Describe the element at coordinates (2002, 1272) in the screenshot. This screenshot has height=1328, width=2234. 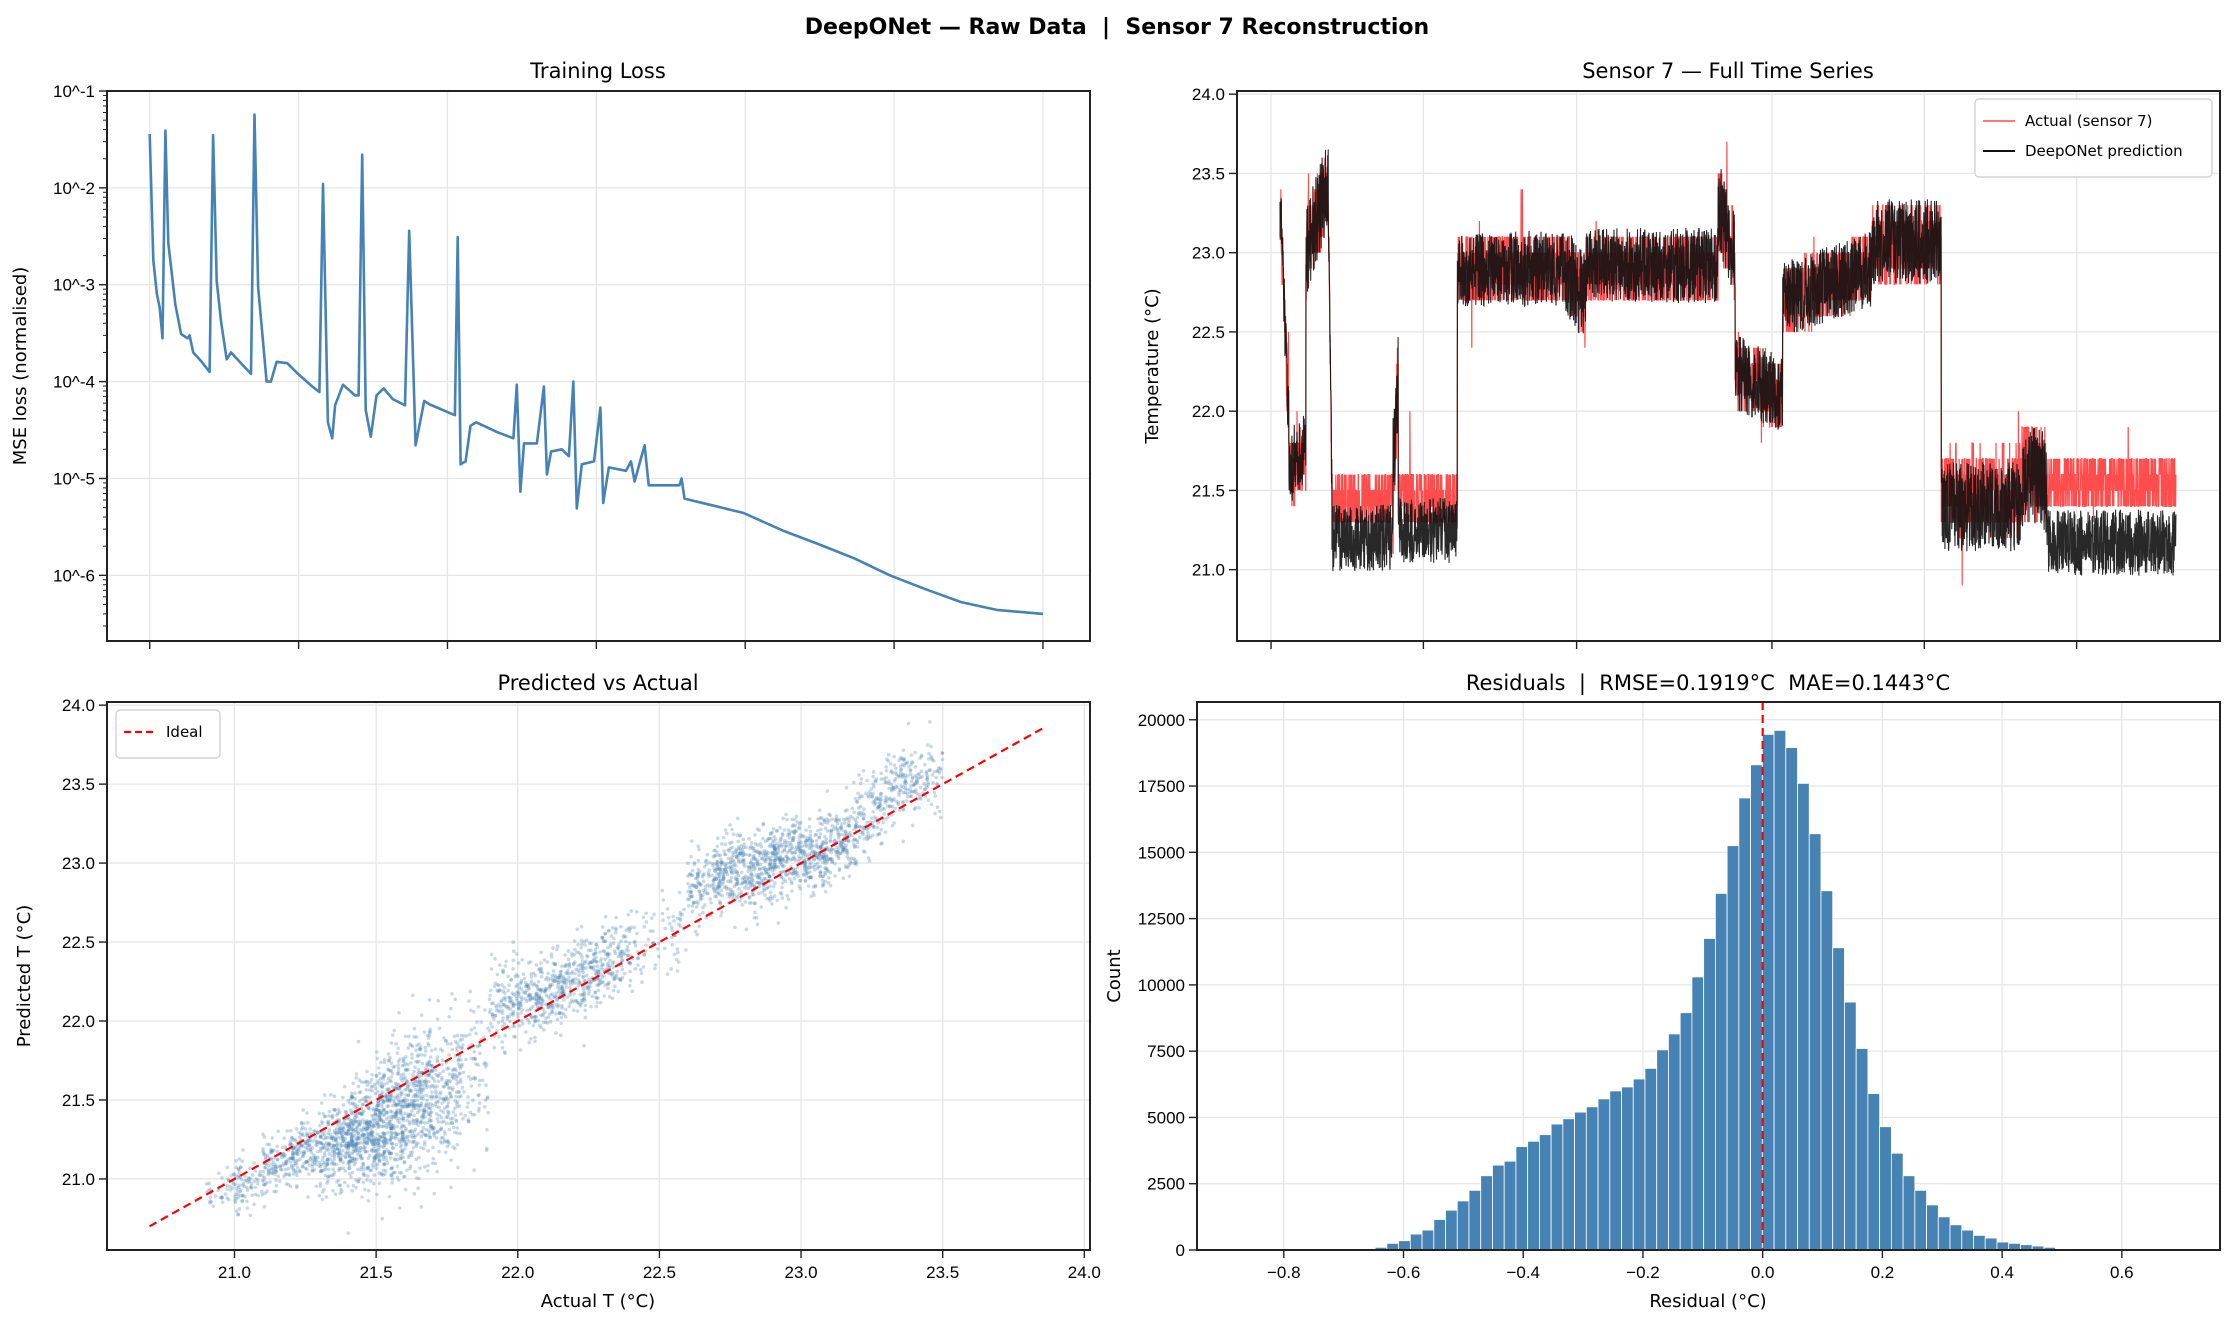
I see `x-tick-label: 0.4` at that location.